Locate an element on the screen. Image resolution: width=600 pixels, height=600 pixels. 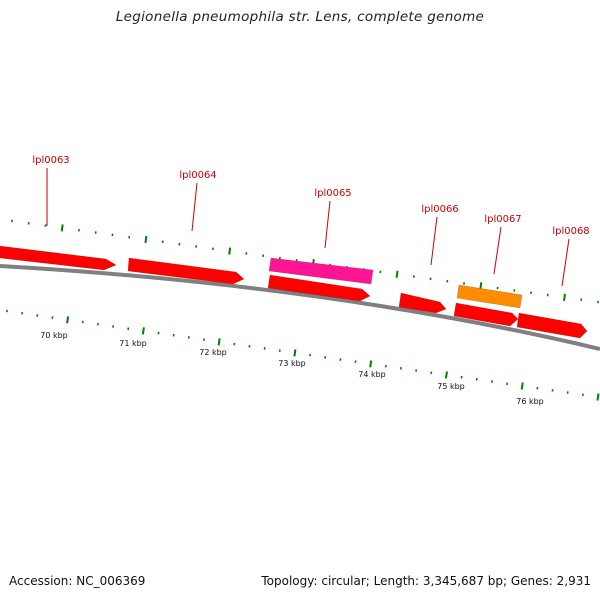
highlighted-cds-orange is located at coordinates (489, 296).